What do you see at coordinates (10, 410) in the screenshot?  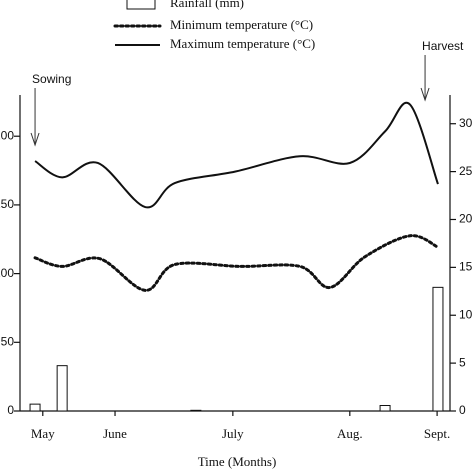 I see `y-tick-label: 0` at bounding box center [10, 410].